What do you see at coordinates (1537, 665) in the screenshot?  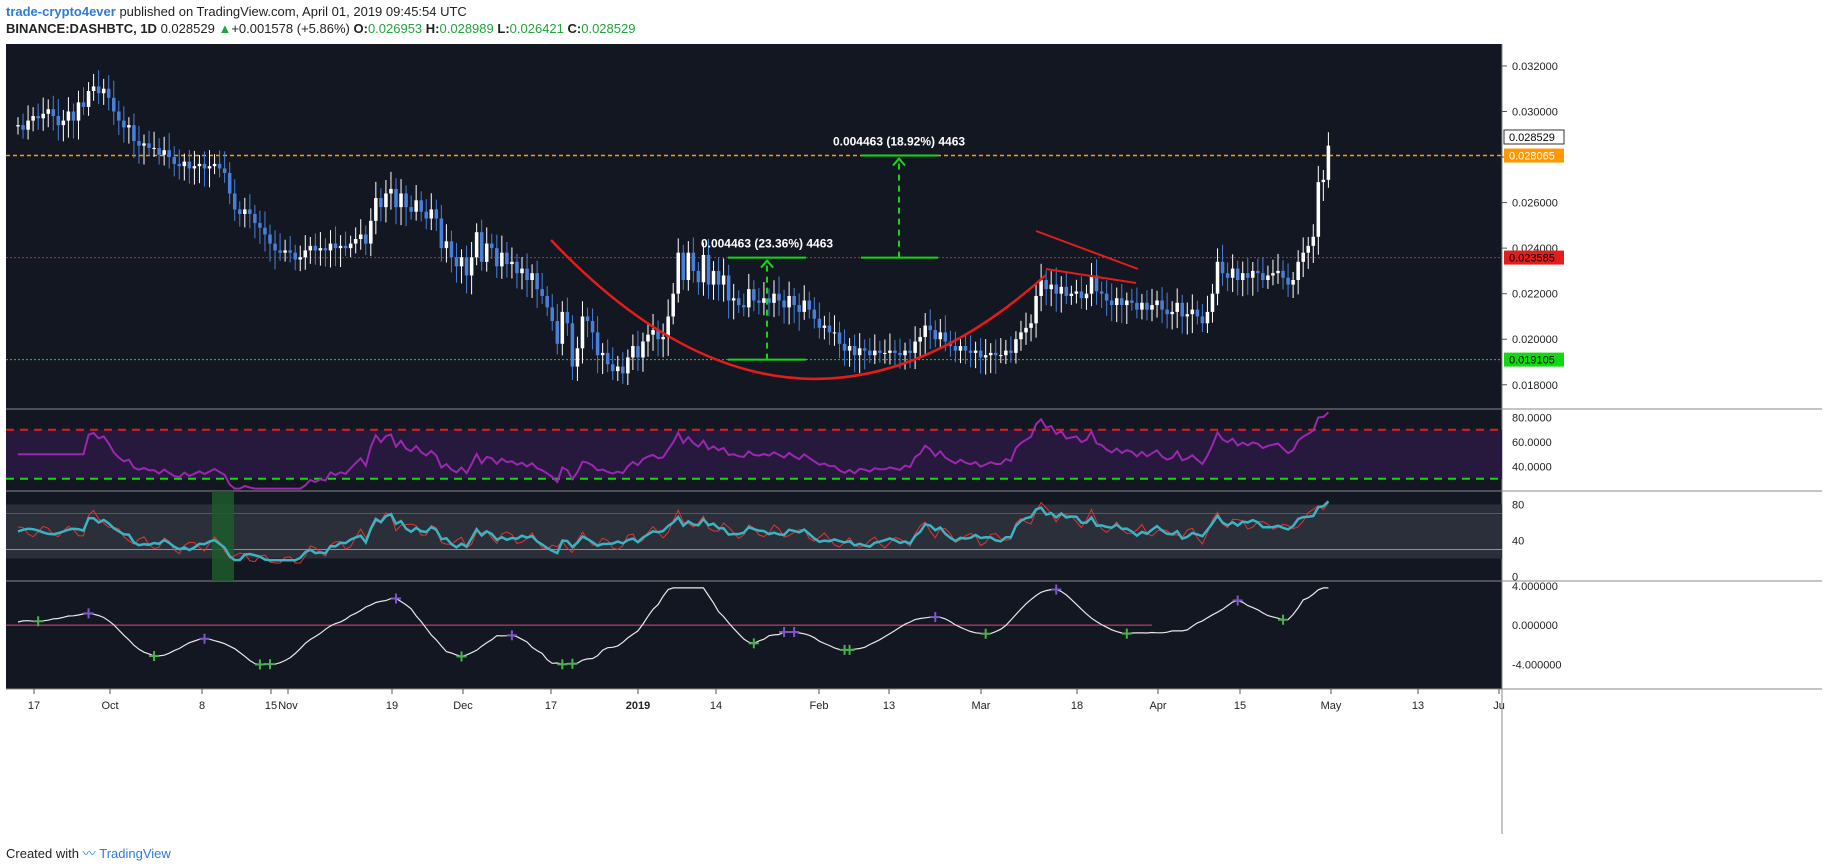 I see `osc-tick-label: -4.000000` at bounding box center [1537, 665].